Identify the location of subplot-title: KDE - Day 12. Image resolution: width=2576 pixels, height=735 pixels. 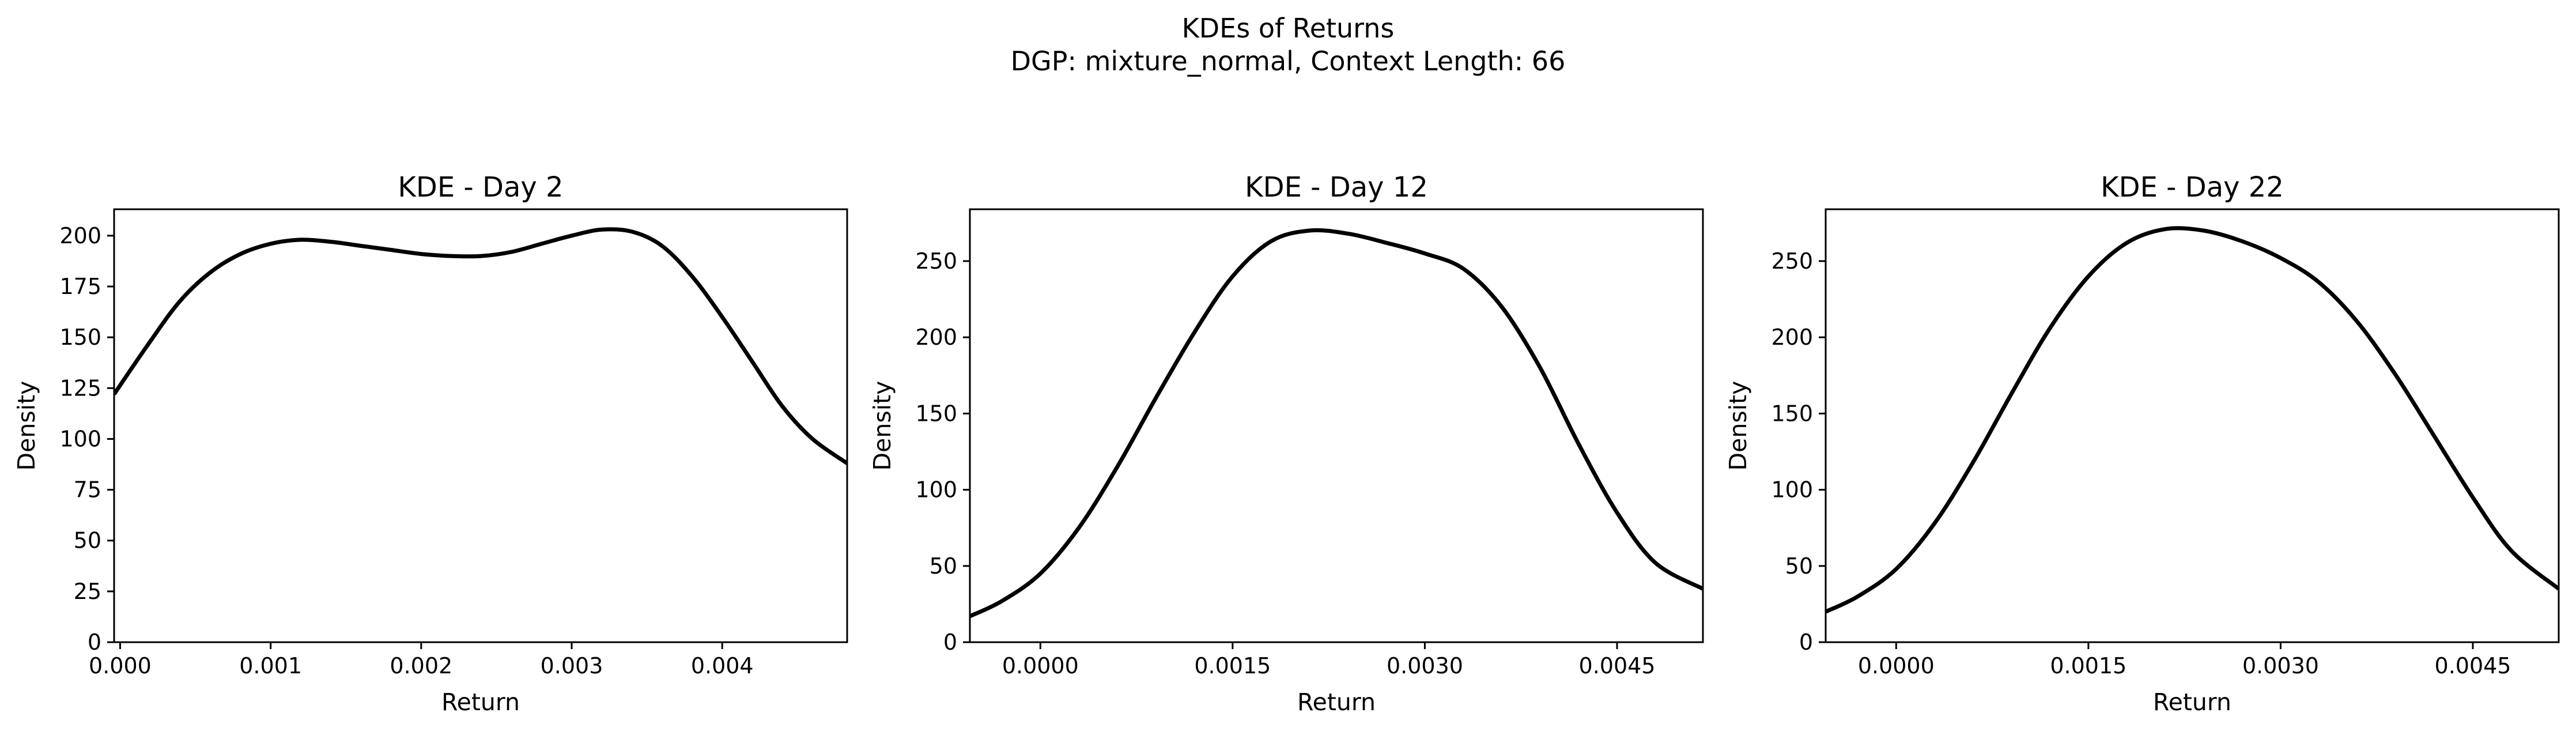
(1336, 187).